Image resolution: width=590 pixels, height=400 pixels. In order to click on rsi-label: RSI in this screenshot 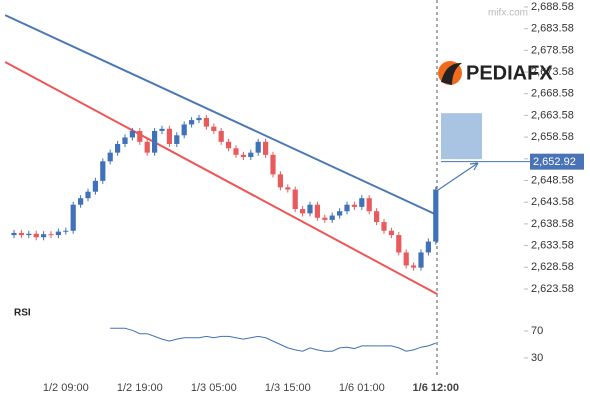, I will do `click(22, 313)`.